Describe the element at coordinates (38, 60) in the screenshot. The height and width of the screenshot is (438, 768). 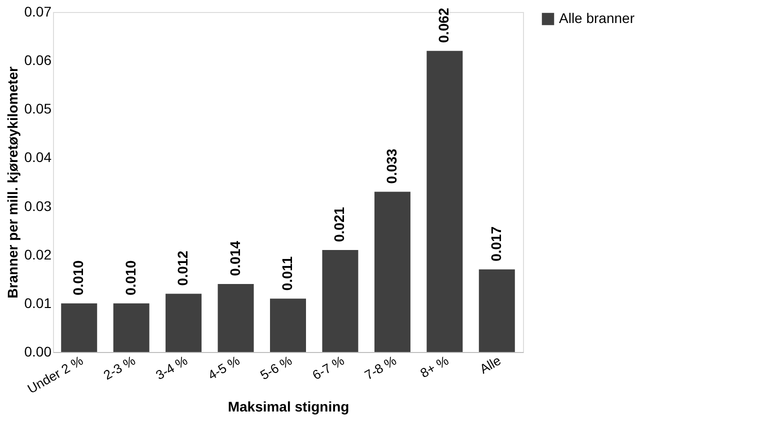
I see `y-tick-label: 0.06` at that location.